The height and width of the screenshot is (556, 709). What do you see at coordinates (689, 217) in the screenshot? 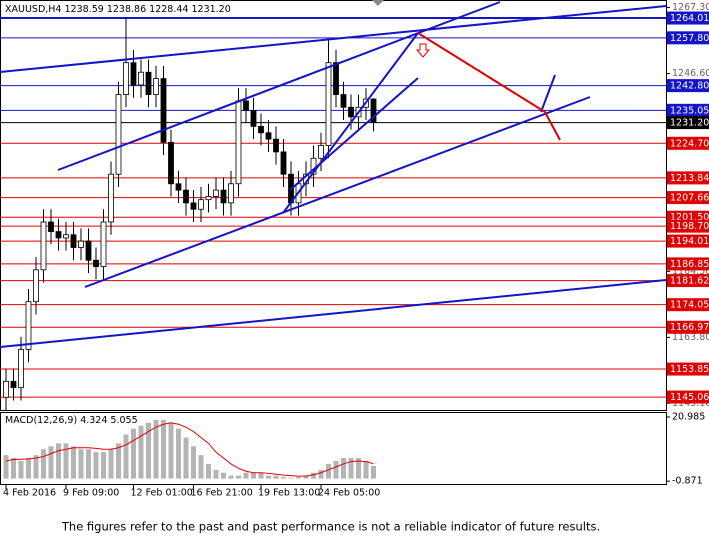
I see `level-label: 1201.50` at bounding box center [689, 217].